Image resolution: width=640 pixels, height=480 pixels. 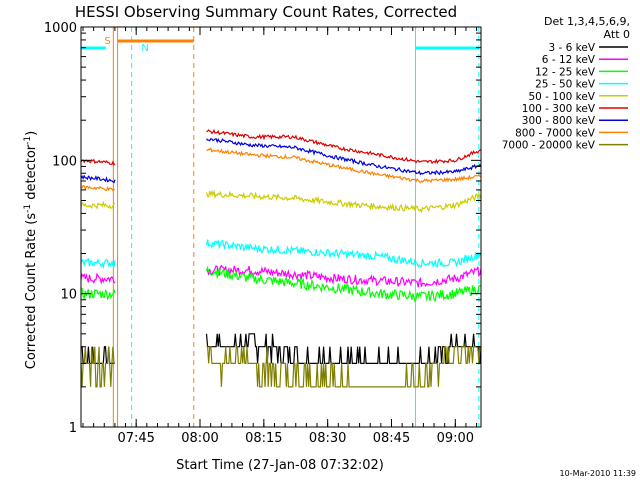 What do you see at coordinates (569, 60) in the screenshot?
I see `legend-label-6-12-kev: 6 - 12 keV` at bounding box center [569, 60].